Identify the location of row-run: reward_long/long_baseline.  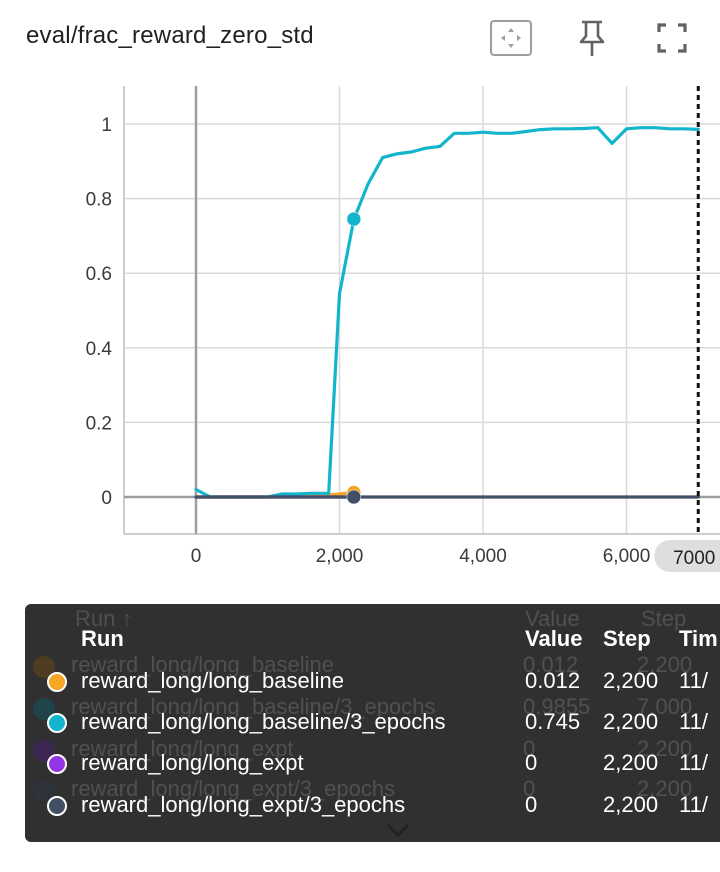
(212, 680).